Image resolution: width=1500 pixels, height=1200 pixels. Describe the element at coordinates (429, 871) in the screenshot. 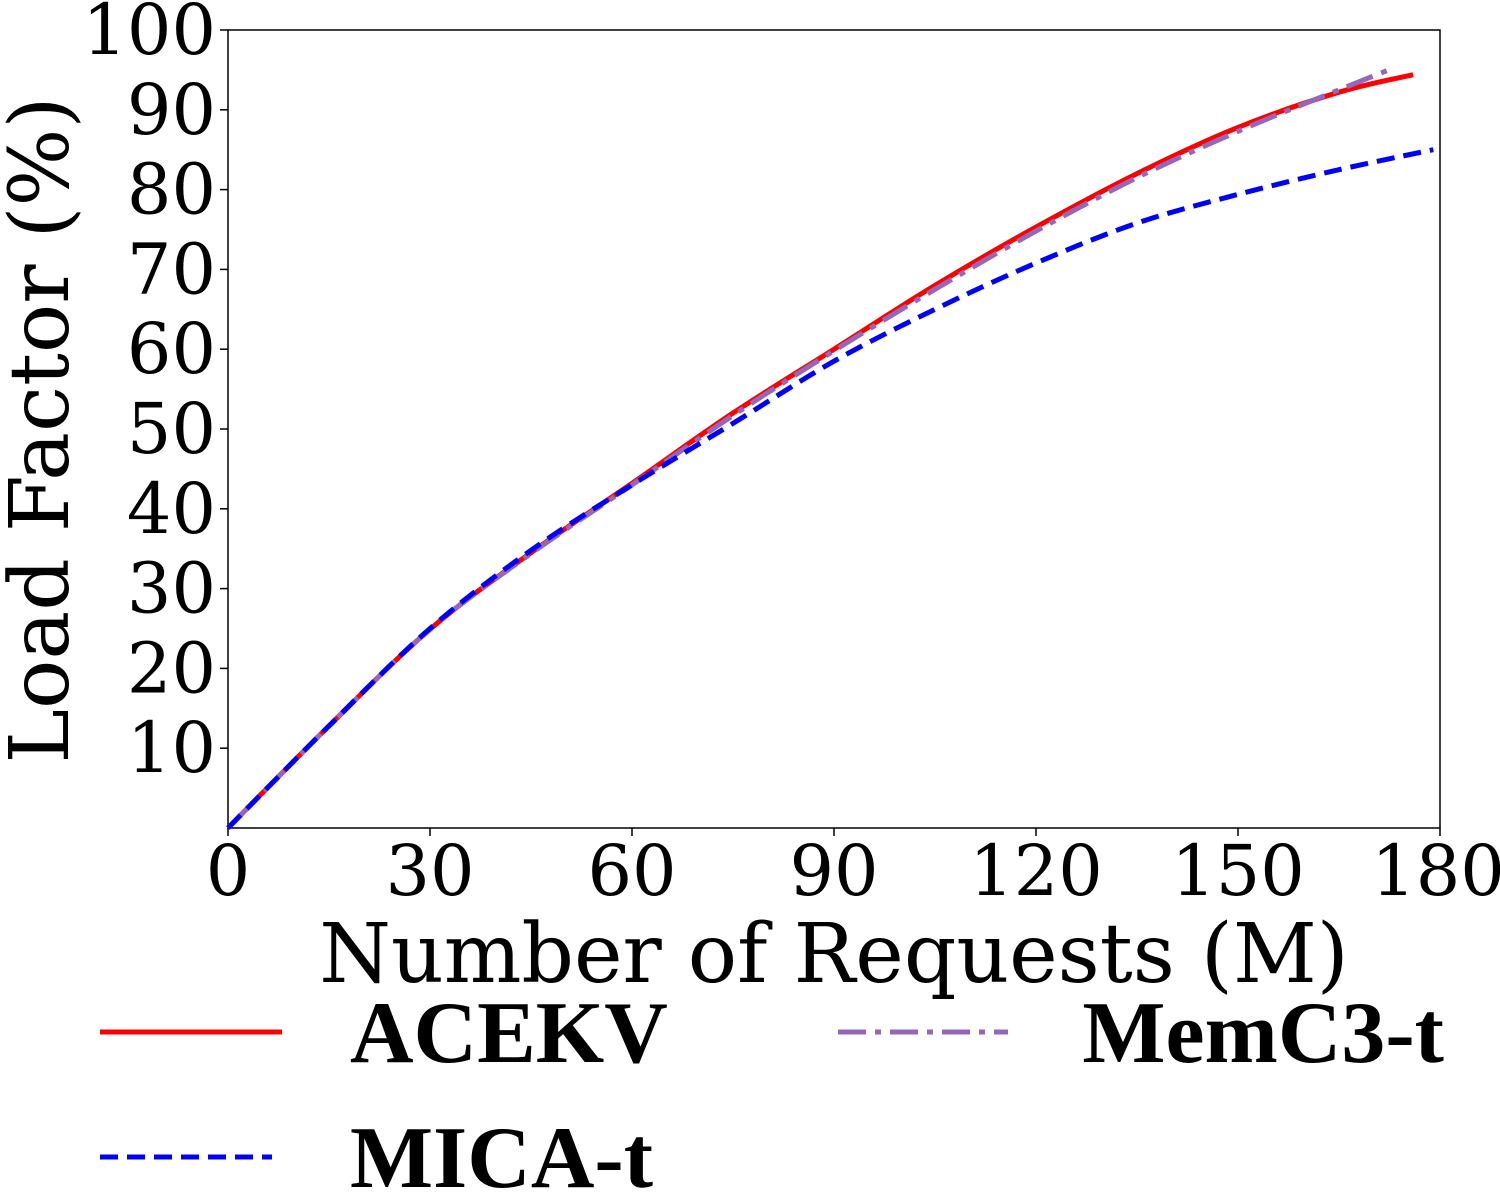

I see `x-tick-label: 30` at that location.